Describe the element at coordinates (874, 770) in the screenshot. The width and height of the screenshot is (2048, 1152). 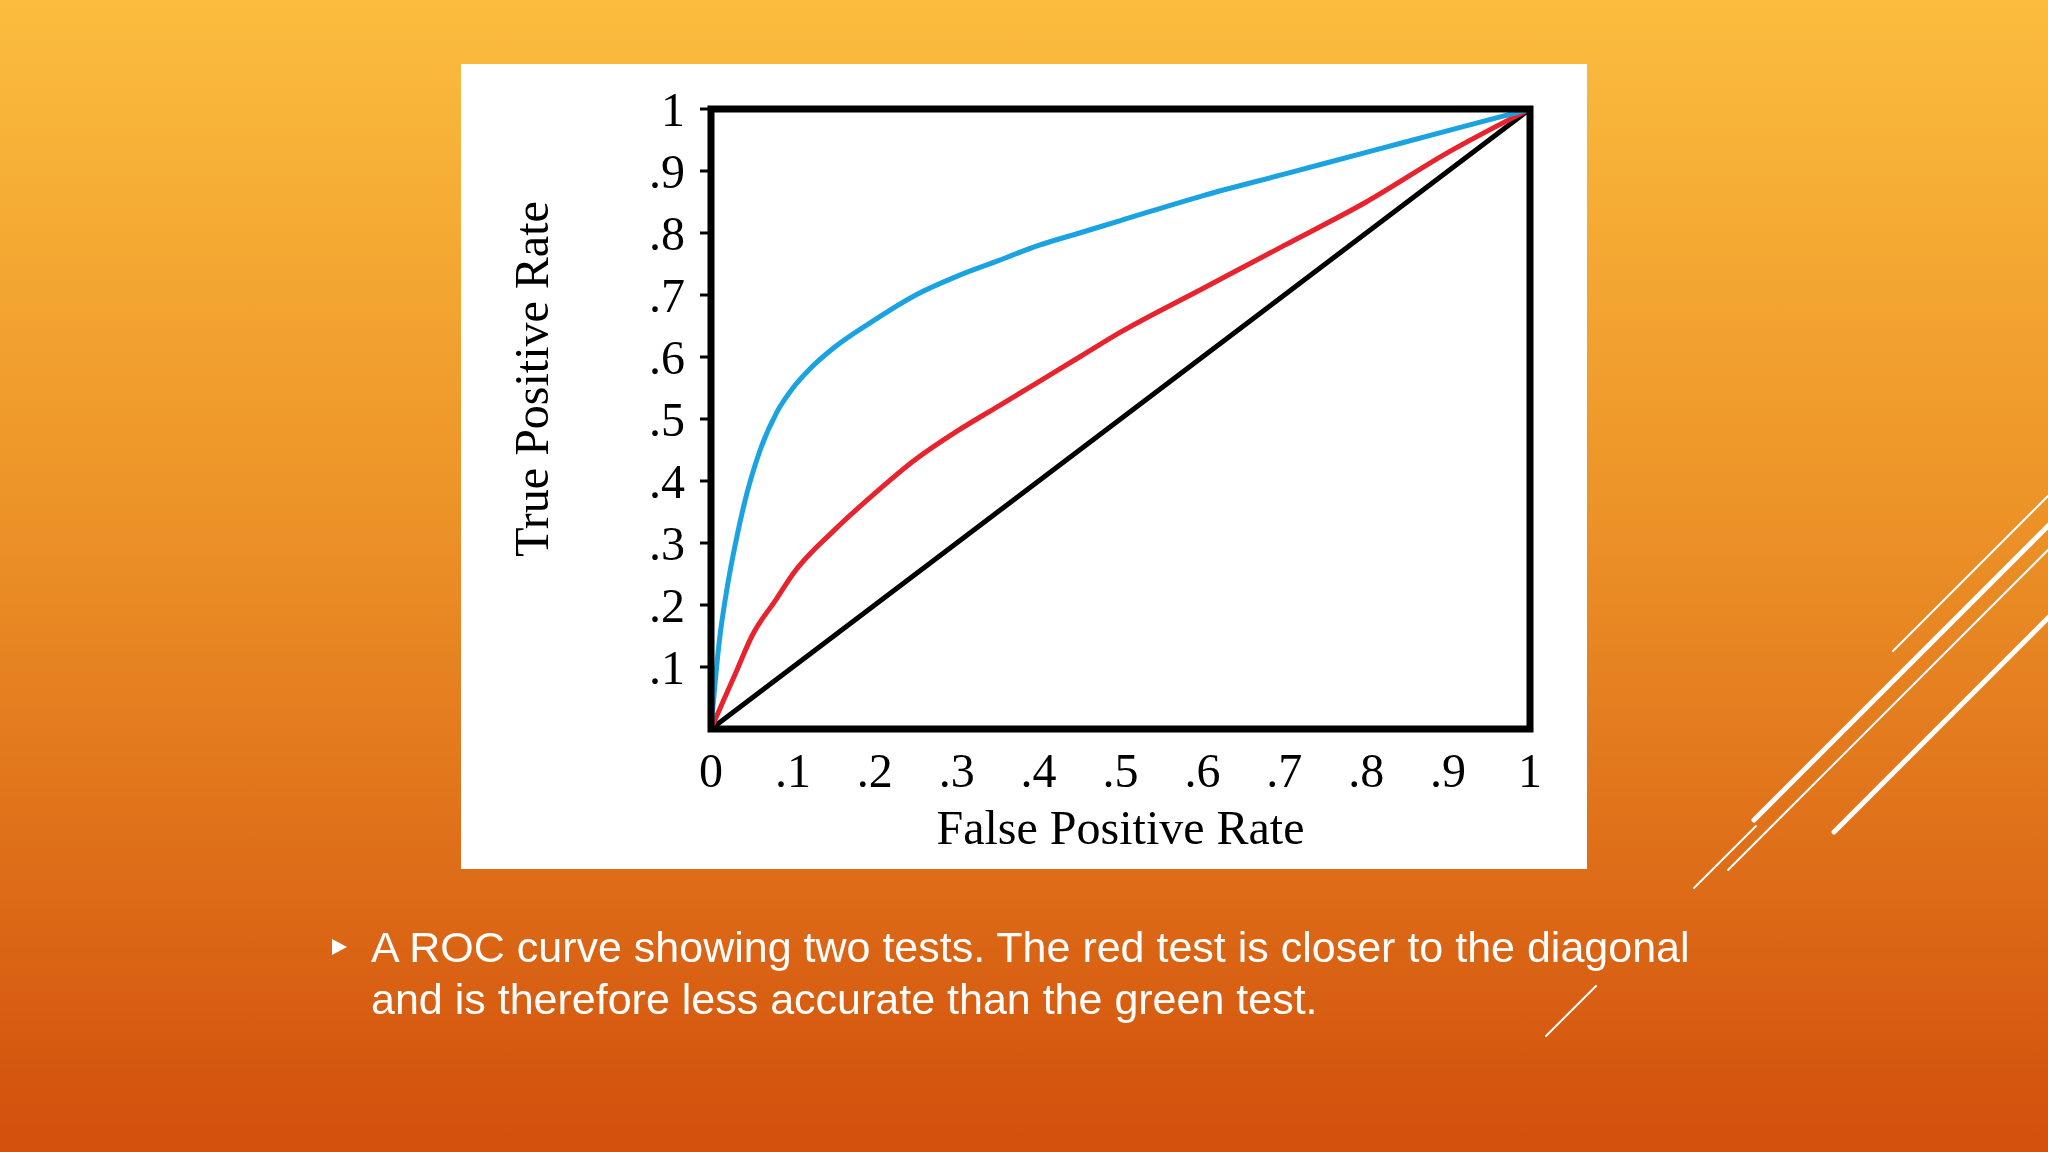
I see `x-tick-label: .2` at that location.